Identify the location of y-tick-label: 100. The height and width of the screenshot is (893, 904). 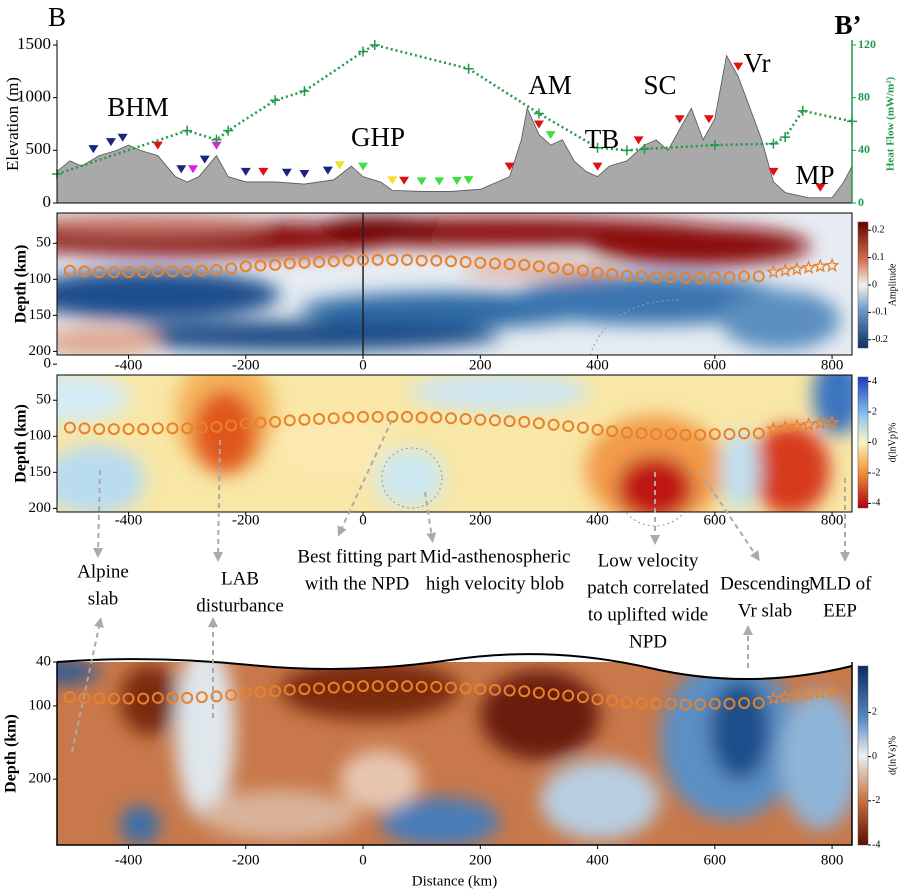
(40, 436).